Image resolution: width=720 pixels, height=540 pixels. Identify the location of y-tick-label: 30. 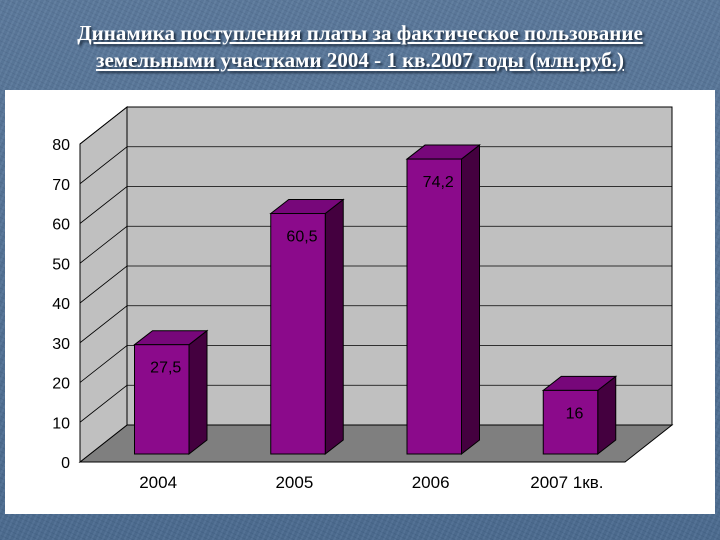
(61, 344).